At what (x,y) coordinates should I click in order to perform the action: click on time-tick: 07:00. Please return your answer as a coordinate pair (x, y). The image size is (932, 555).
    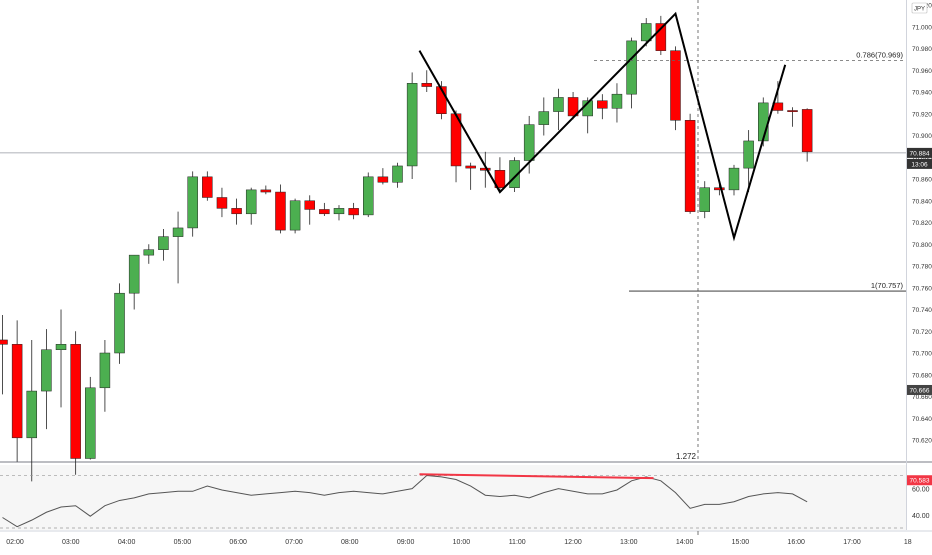
    Looking at the image, I should click on (294, 542).